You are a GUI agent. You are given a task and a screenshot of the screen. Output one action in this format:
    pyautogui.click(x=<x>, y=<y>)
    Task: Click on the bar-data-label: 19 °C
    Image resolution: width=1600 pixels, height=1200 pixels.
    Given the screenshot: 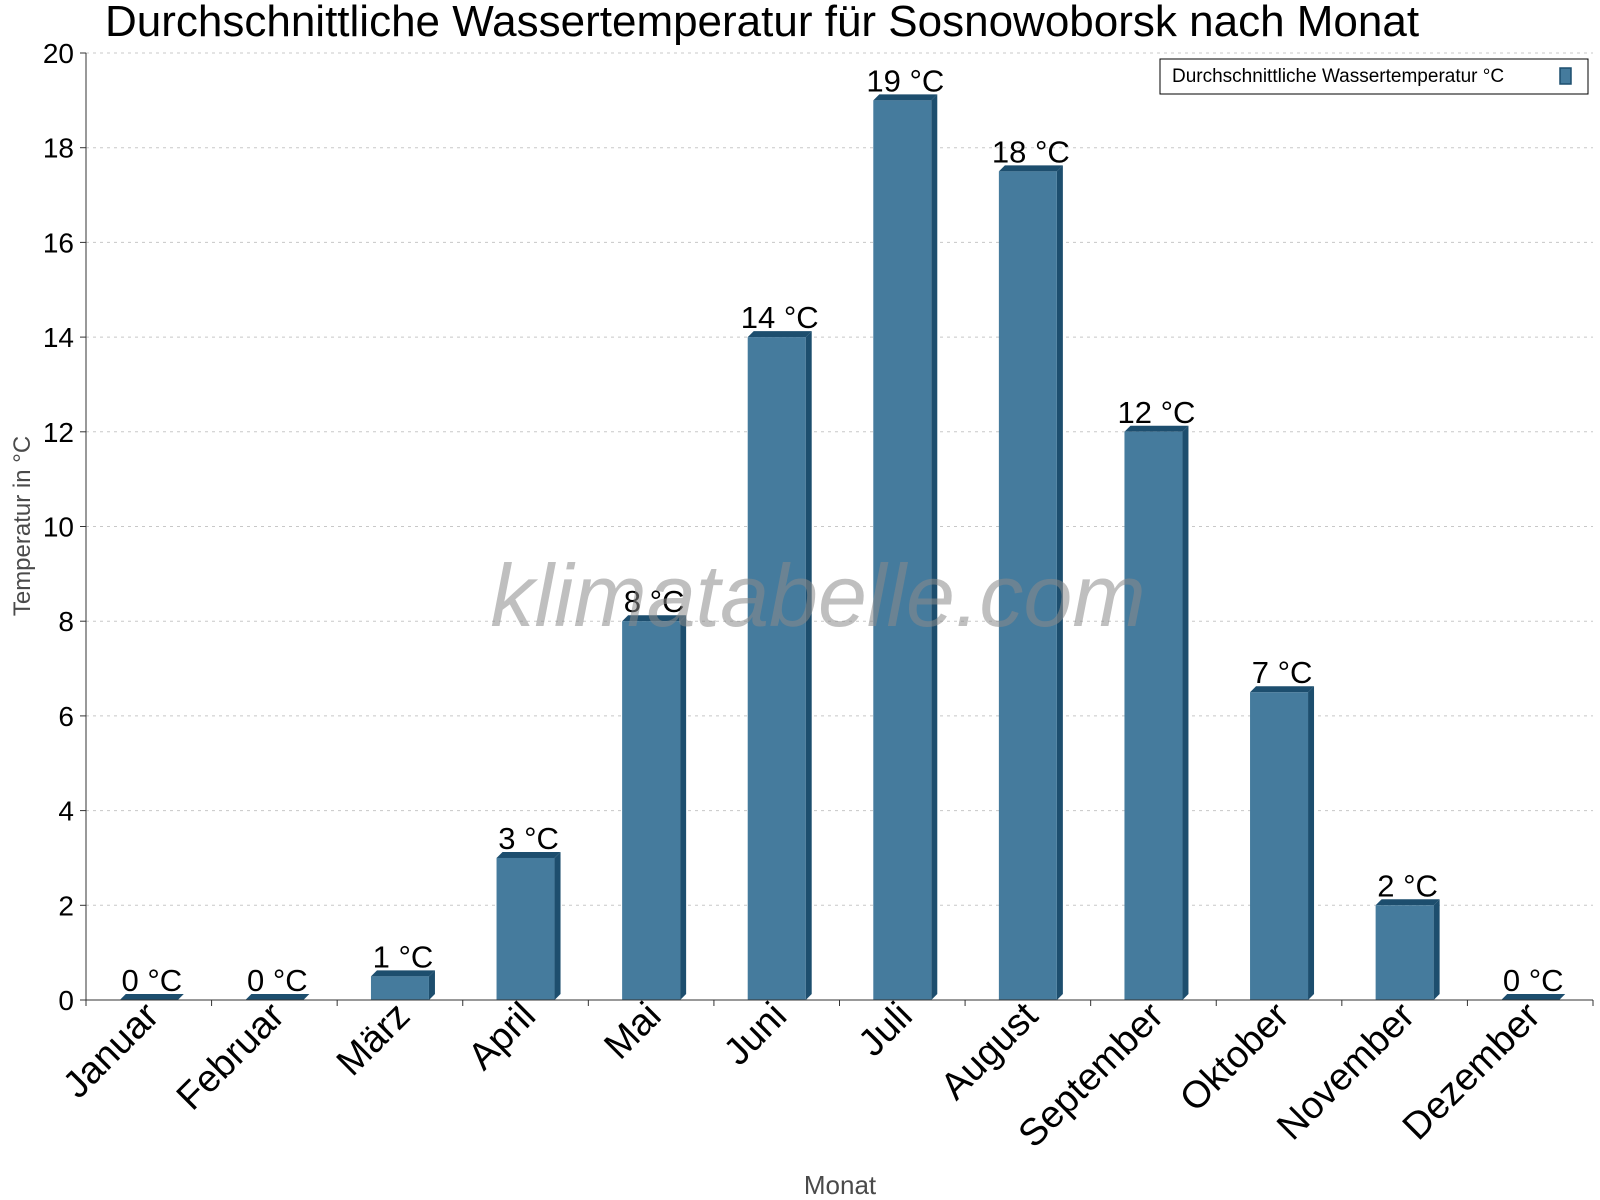 What is the action you would take?
    pyautogui.click(x=905, y=80)
    